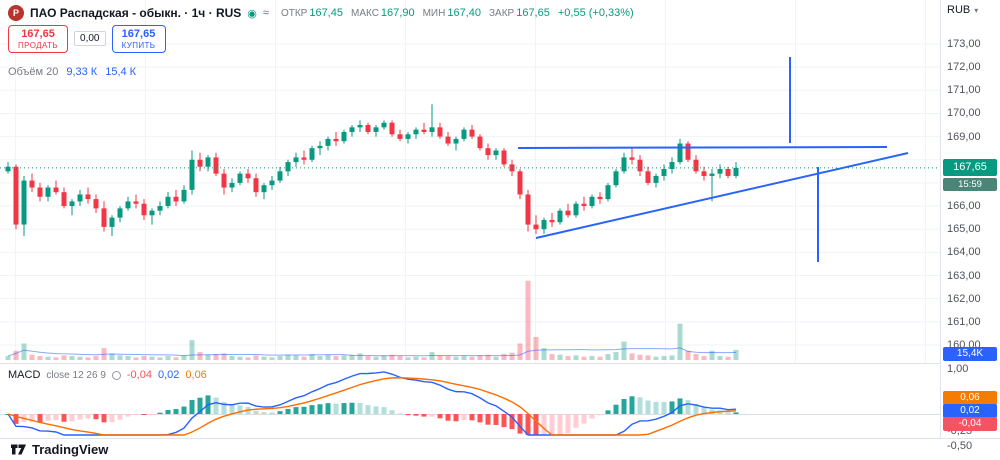 This screenshot has height=460, width=1000. What do you see at coordinates (18, 449) in the screenshot?
I see `tradingview-logo-icon` at bounding box center [18, 449].